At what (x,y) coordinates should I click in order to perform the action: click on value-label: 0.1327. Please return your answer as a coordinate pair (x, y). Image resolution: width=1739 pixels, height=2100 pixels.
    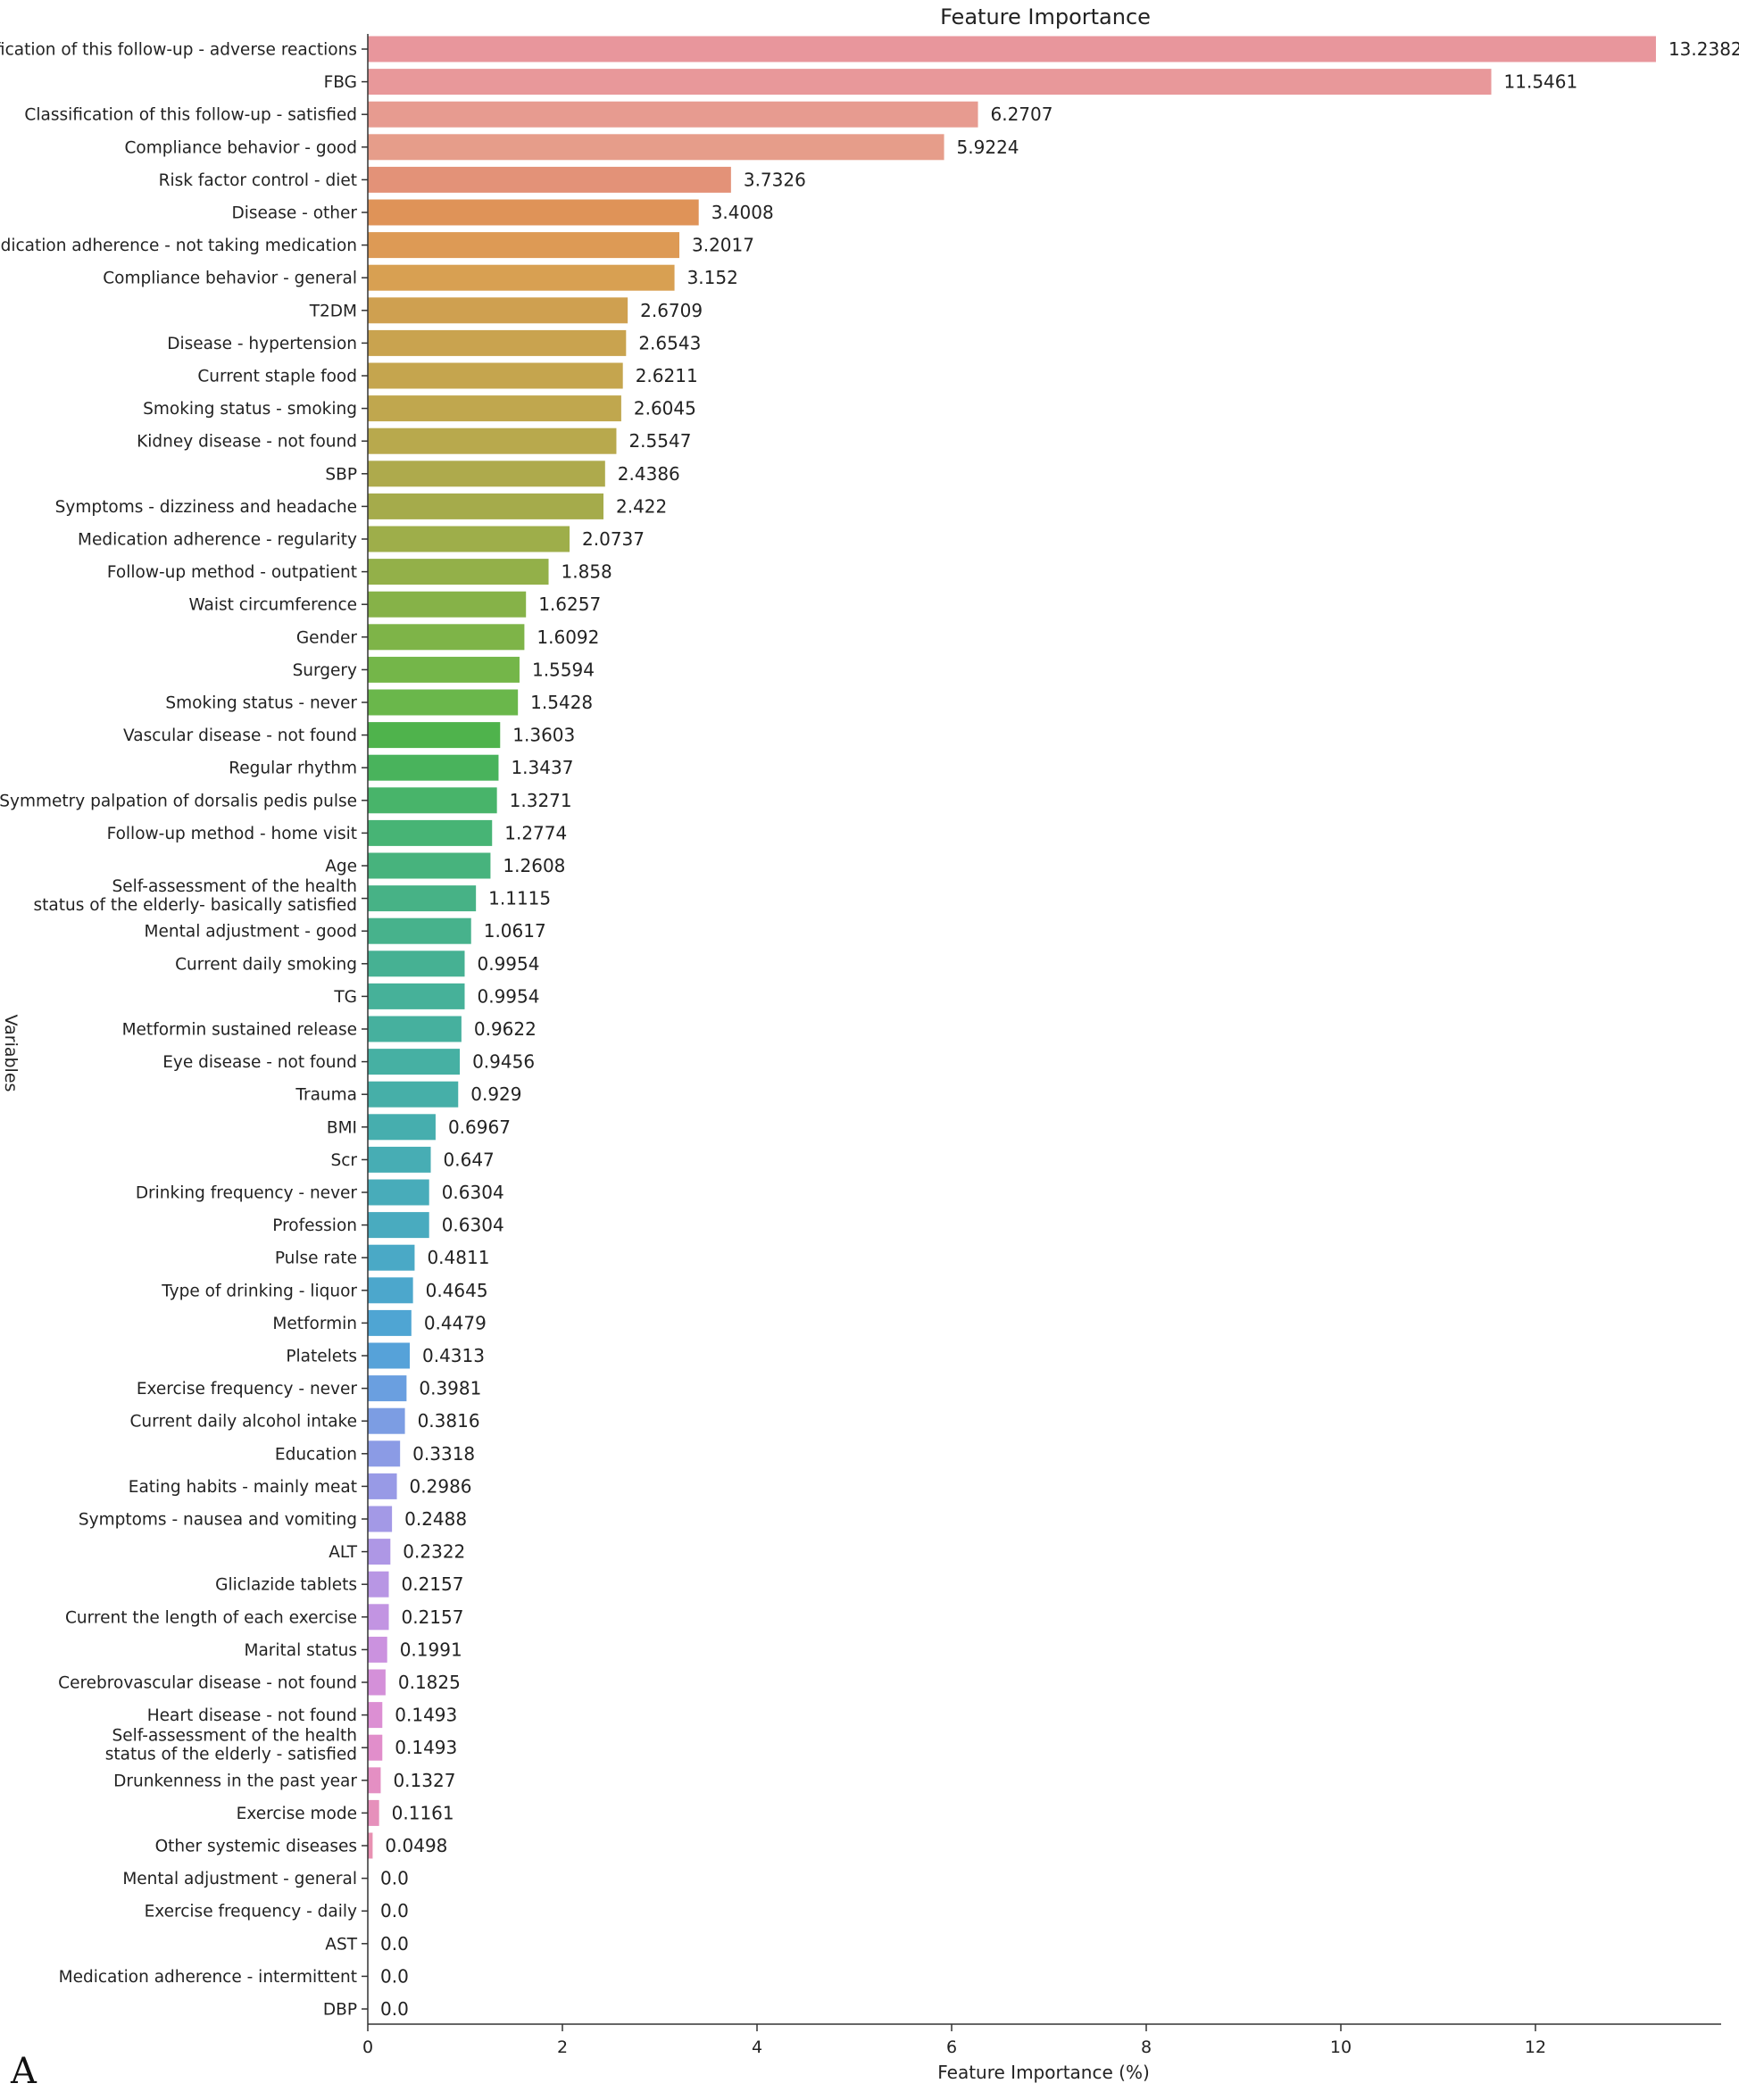
    Looking at the image, I should click on (424, 1780).